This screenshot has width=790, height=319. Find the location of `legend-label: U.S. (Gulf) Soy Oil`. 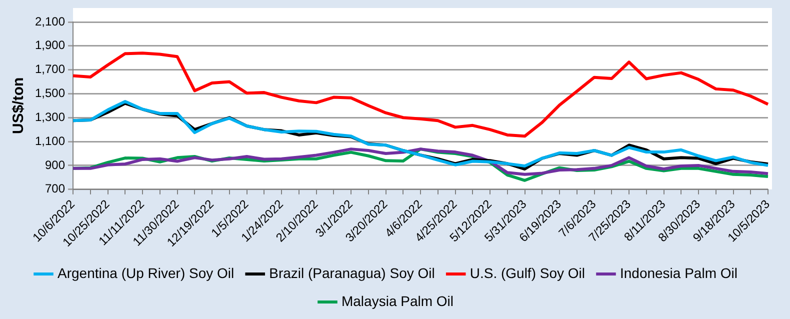

legend-label: U.S. (Gulf) Soy Oil is located at coordinates (527, 272).